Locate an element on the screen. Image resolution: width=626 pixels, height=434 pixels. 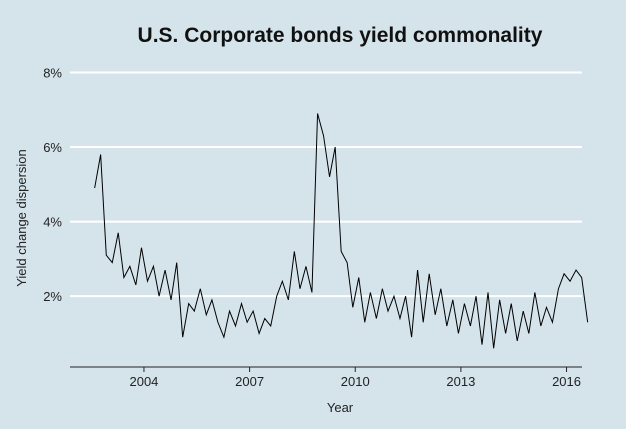
y-tick-label: 6% is located at coordinates (52, 147).